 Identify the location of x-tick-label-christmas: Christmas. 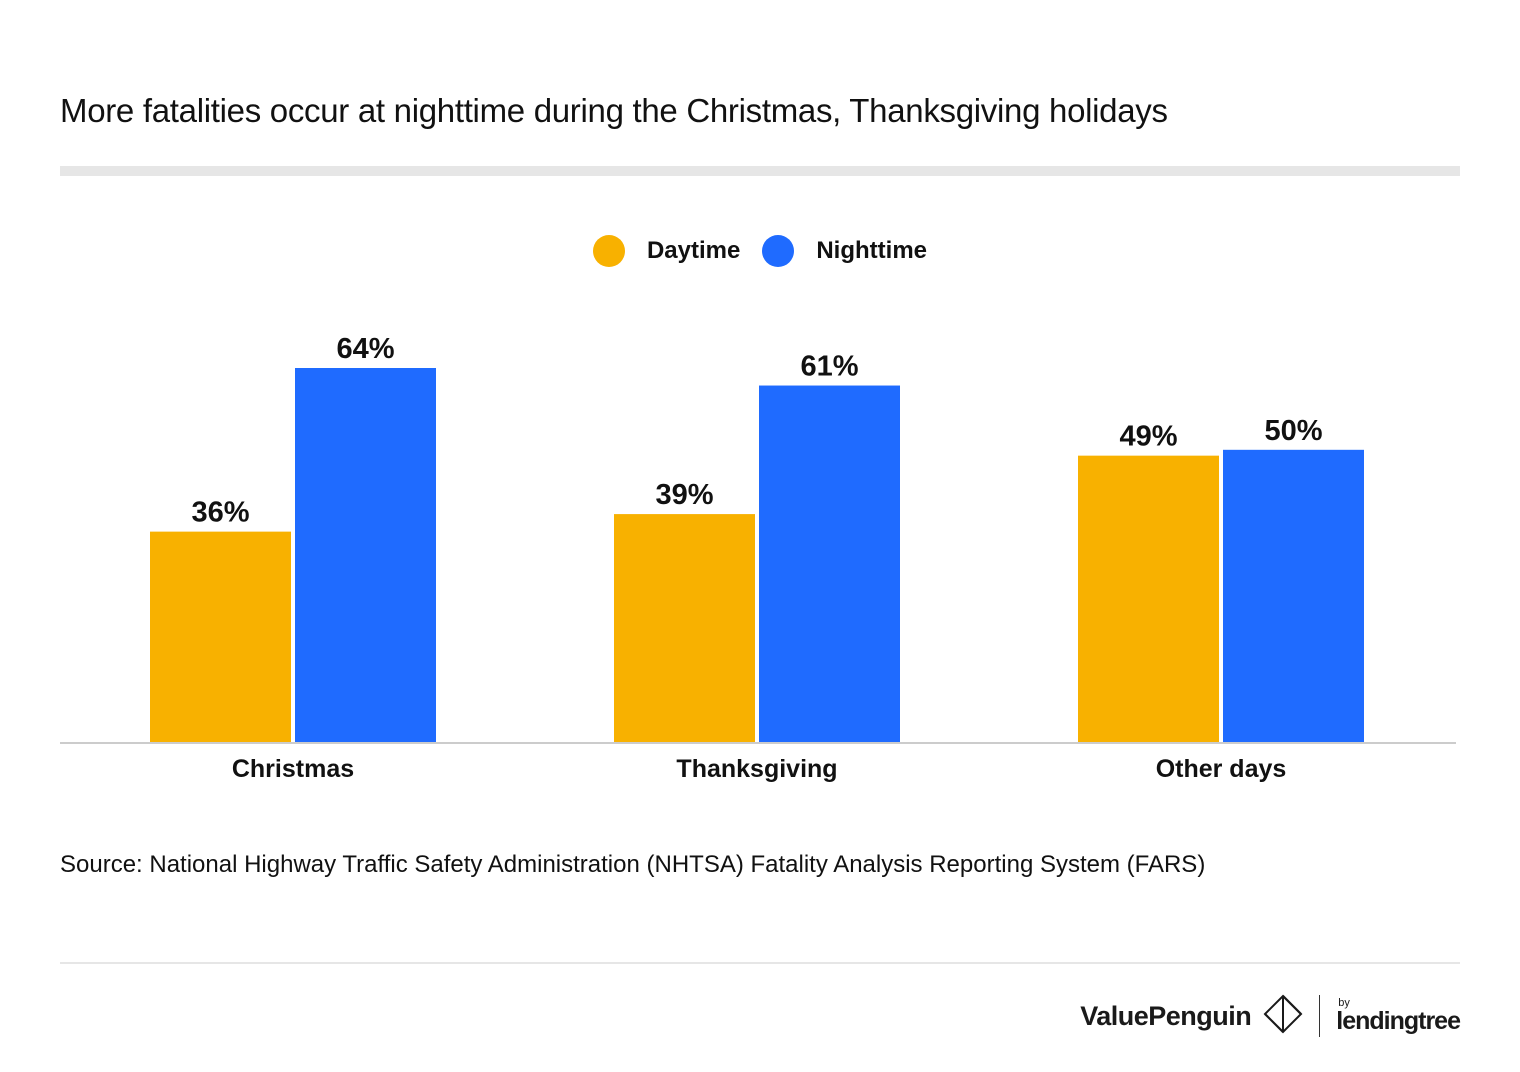
(293, 769).